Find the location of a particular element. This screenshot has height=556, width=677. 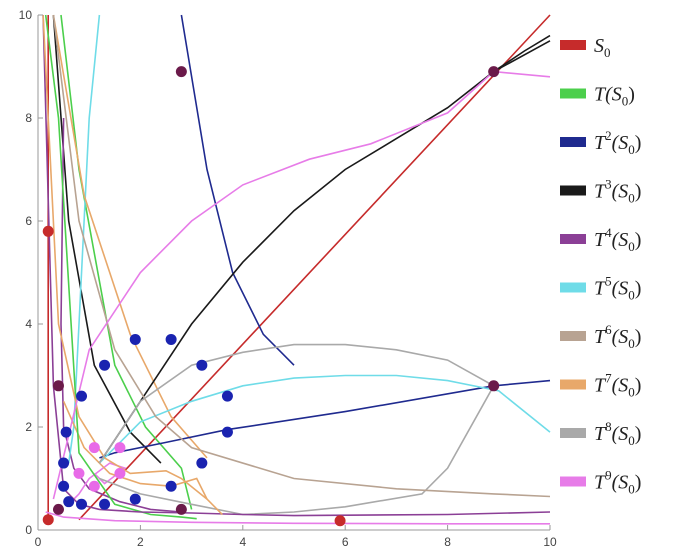

y-tick-label-5: 10 is located at coordinates (26, 15).